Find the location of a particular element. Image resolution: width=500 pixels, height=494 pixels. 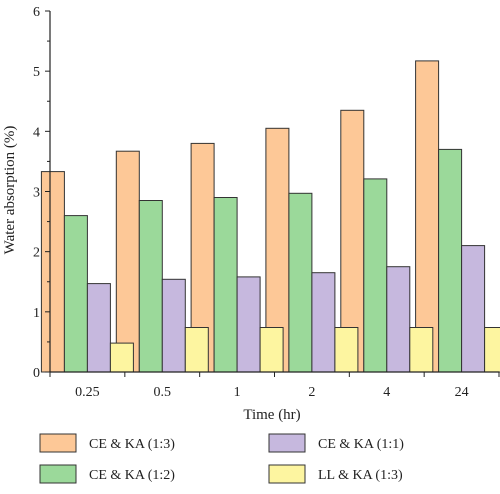

y-tick-label: 1 is located at coordinates (36, 313).